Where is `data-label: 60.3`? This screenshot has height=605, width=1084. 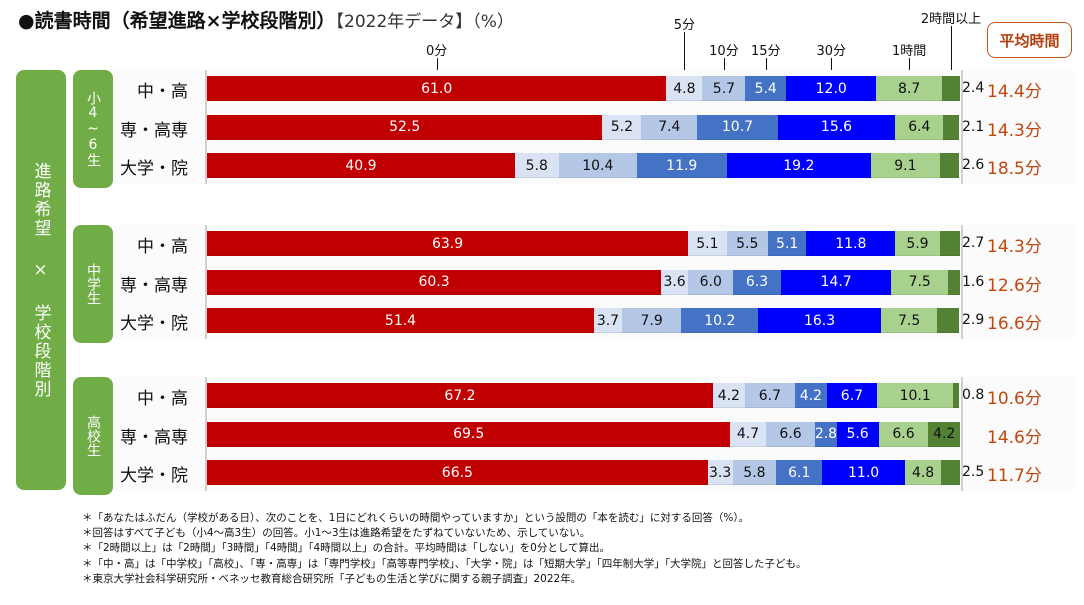 data-label: 60.3 is located at coordinates (434, 282).